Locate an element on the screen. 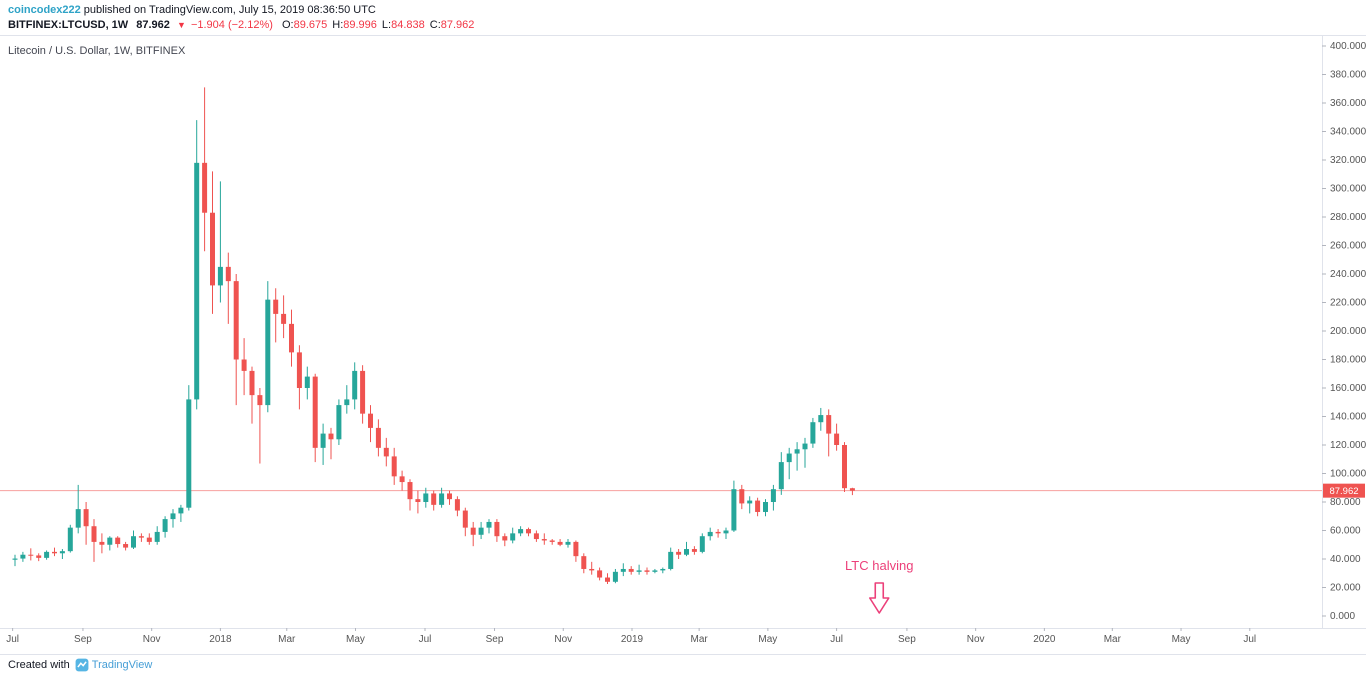  price-tick-label: 280.000 is located at coordinates (1348, 217).